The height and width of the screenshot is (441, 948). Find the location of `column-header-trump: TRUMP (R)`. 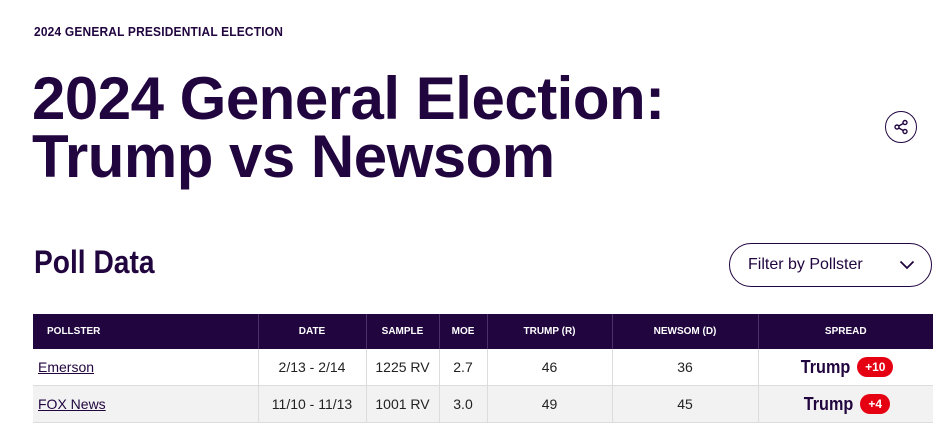

column-header-trump: TRUMP (R) is located at coordinates (550, 331).